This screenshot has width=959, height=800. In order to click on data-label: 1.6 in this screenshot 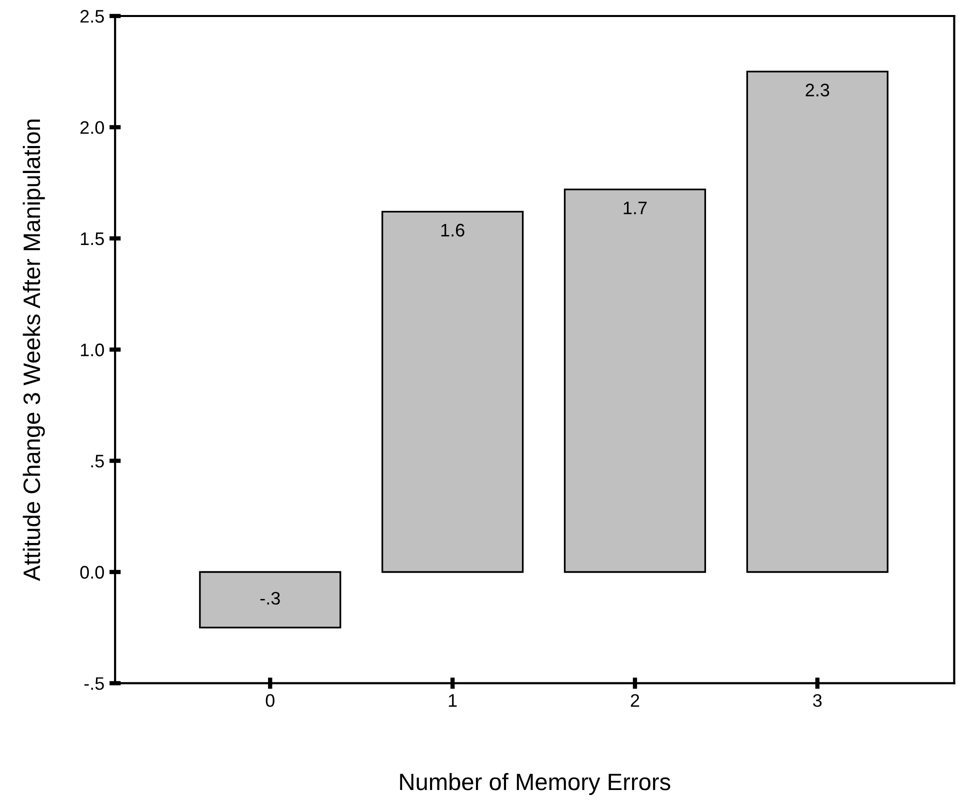, I will do `click(452, 230)`.